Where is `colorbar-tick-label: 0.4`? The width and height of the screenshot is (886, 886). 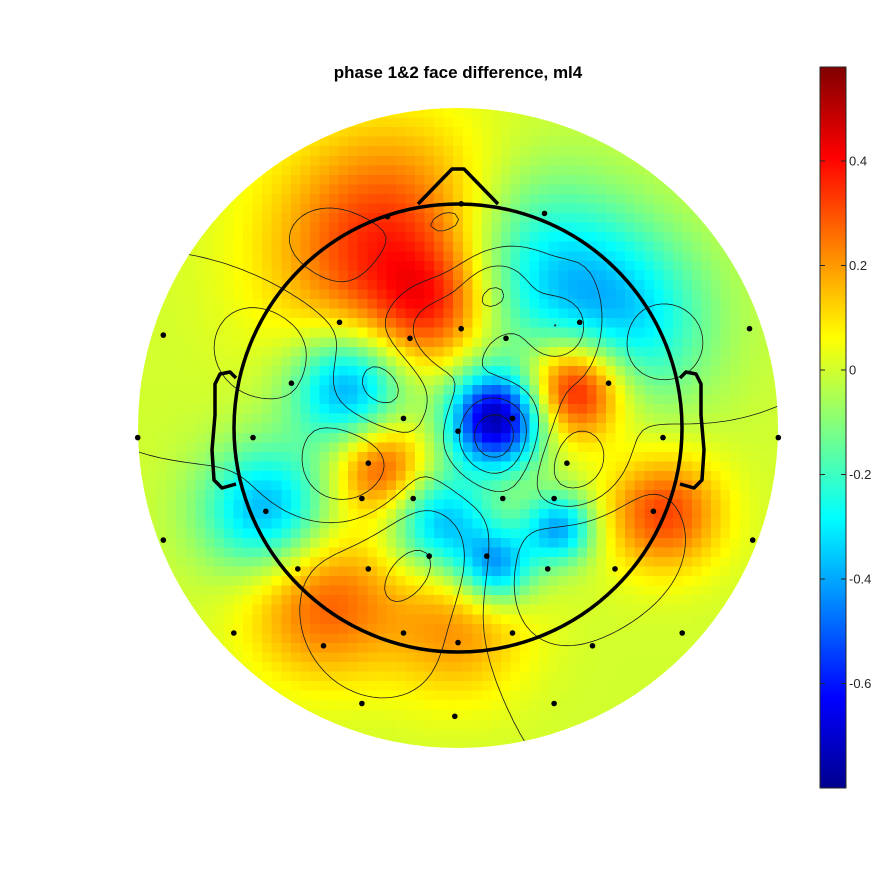 colorbar-tick-label: 0.4 is located at coordinates (858, 161).